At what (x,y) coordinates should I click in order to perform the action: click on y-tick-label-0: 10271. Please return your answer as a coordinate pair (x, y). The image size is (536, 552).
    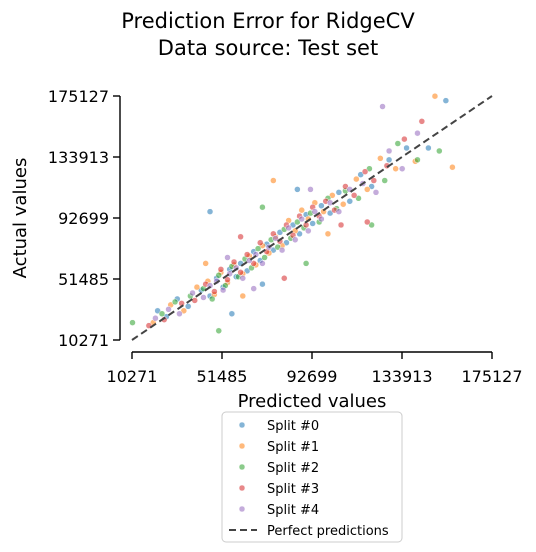
    Looking at the image, I should click on (83, 340).